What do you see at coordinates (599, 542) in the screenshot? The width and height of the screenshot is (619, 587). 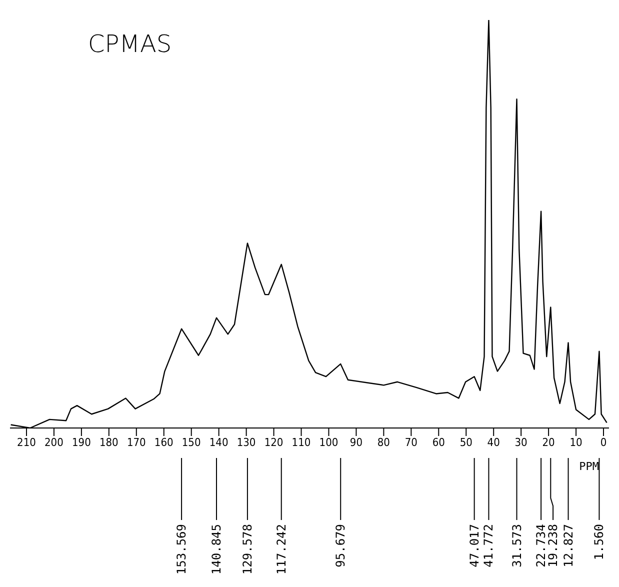 I see `annotation: 1.560` at bounding box center [599, 542].